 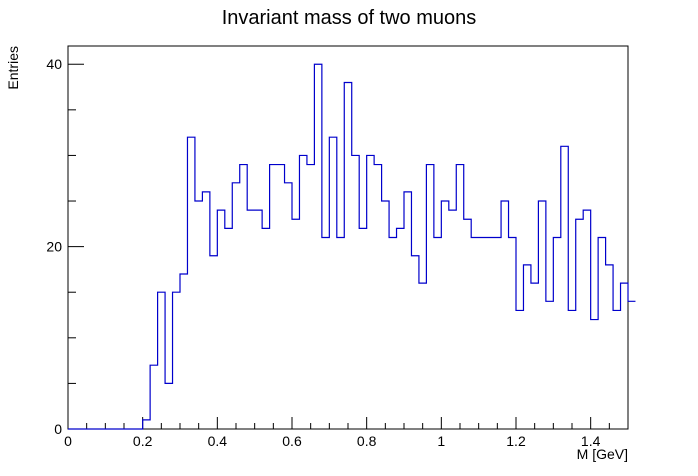 I want to click on x-tick-label: 0.6, so click(x=292, y=441).